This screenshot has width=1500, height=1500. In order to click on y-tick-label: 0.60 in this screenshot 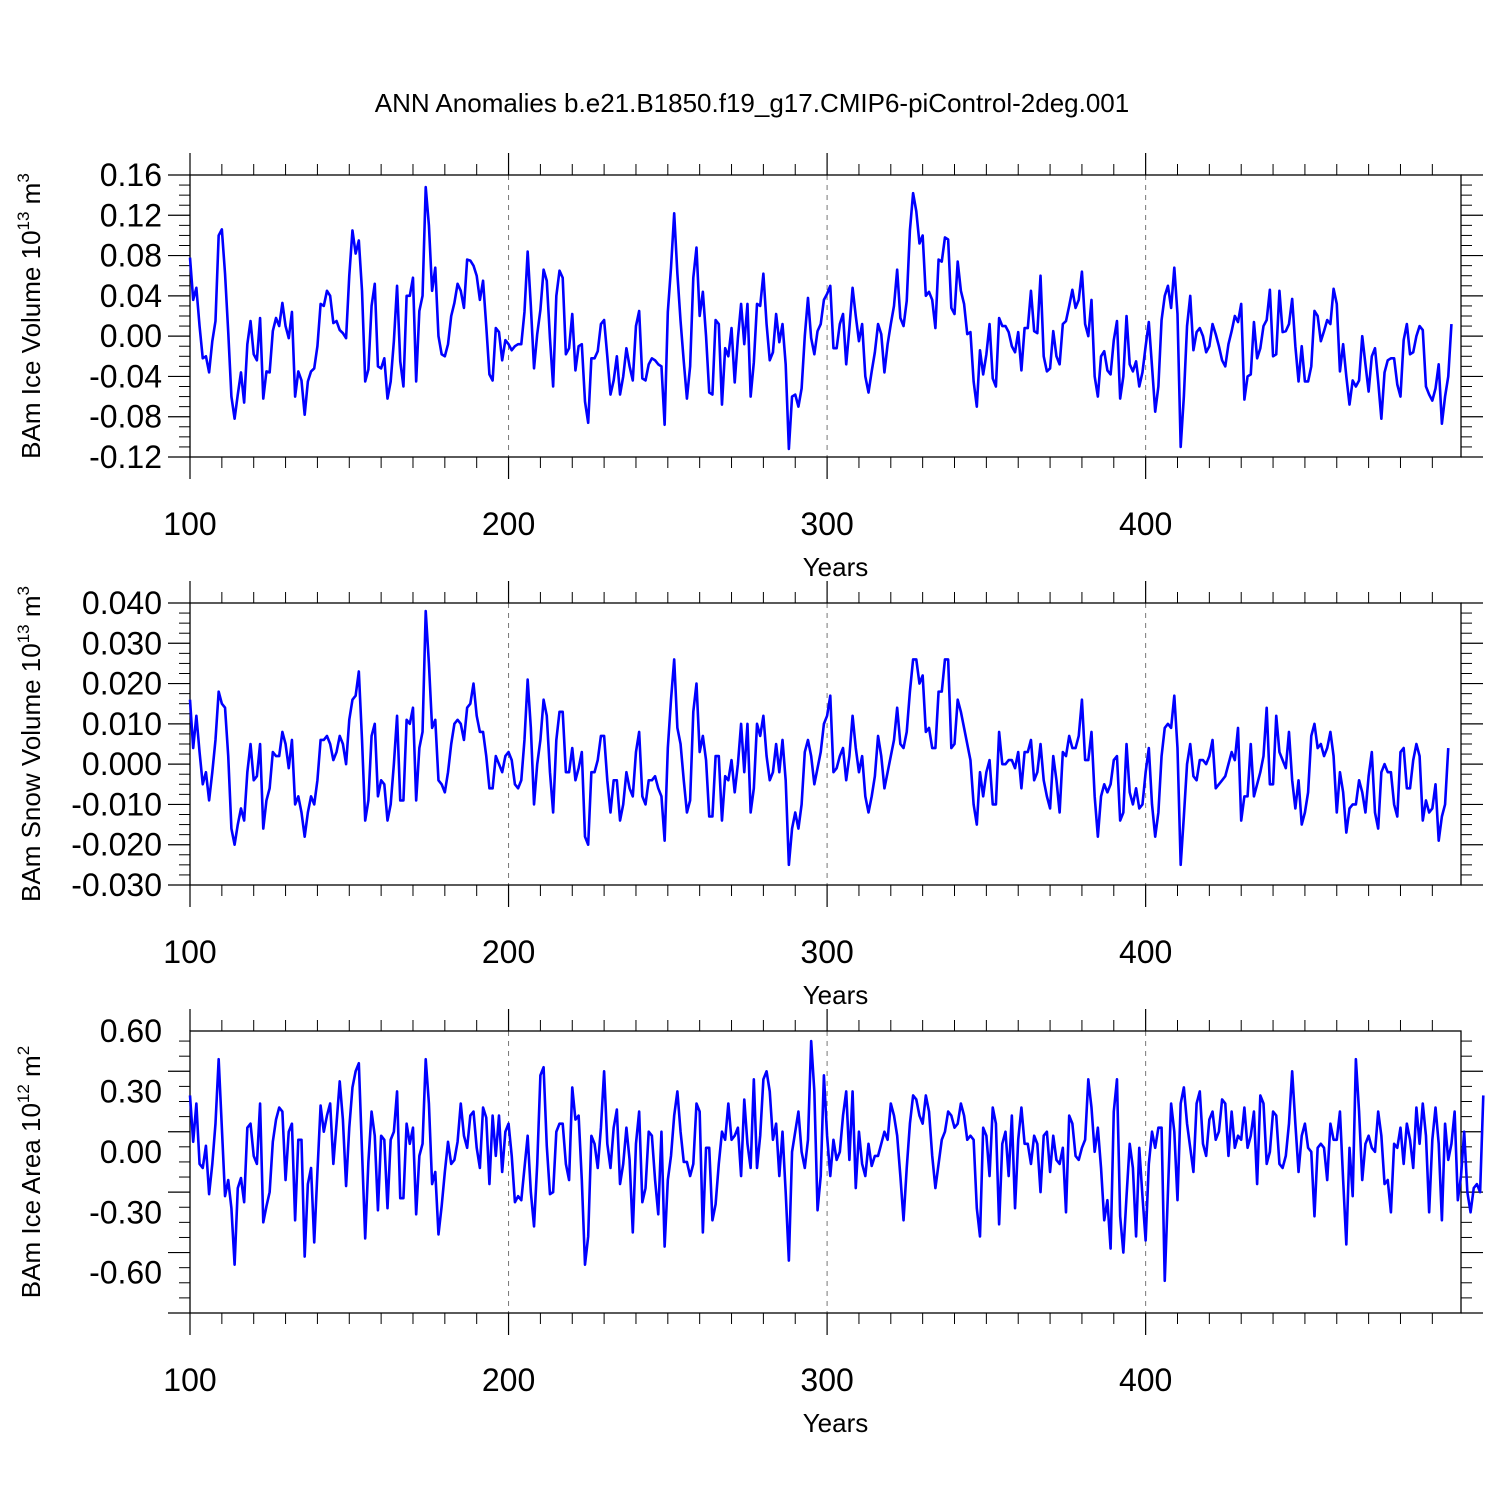, I will do `click(131, 1031)`.